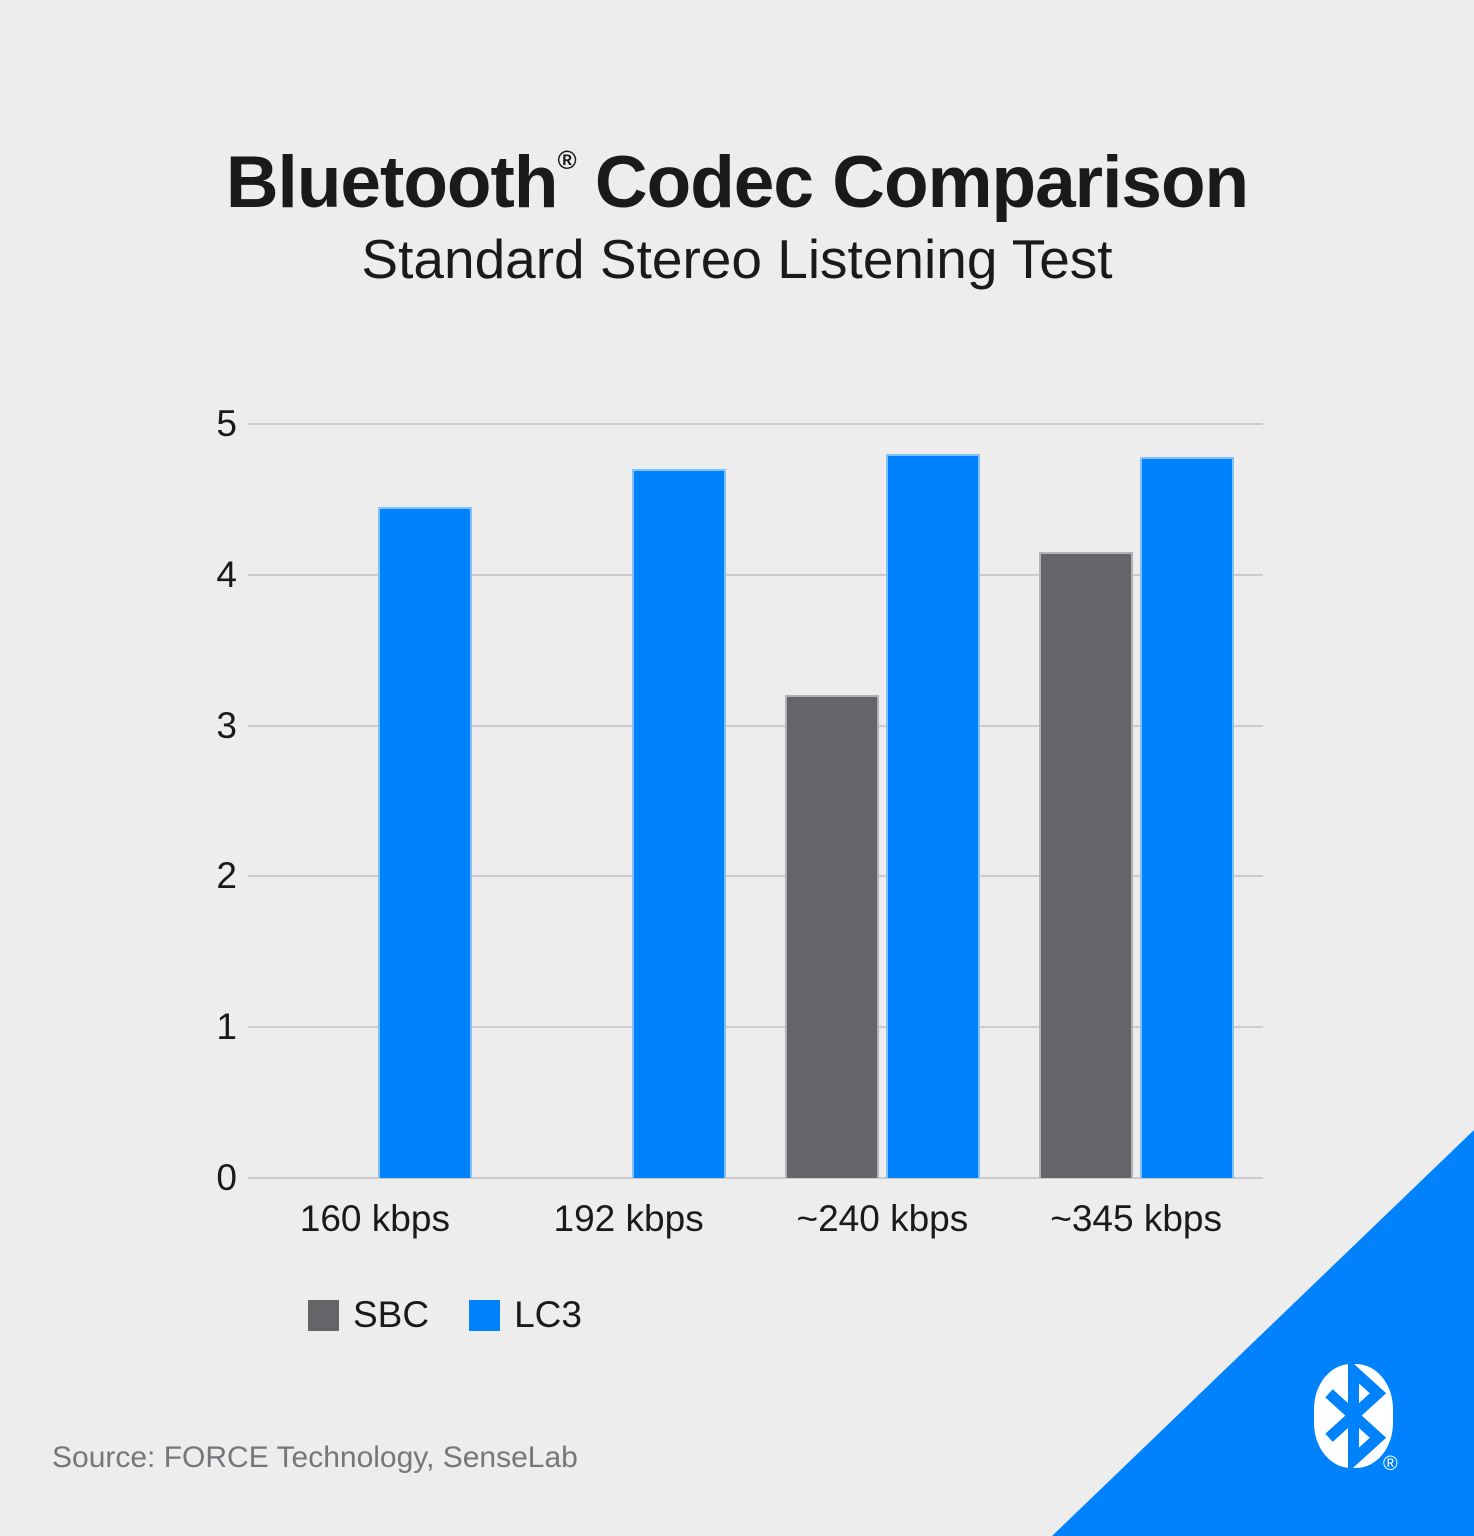  Describe the element at coordinates (226, 876) in the screenshot. I see `y-axis-tick-label-2: 2` at that location.